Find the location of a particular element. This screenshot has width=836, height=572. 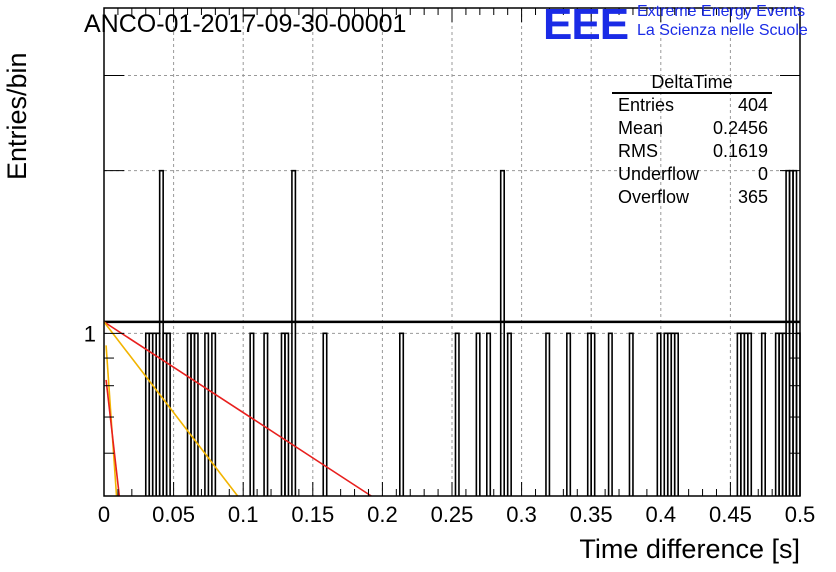

x-tick-label: 0.05 is located at coordinates (173, 514).